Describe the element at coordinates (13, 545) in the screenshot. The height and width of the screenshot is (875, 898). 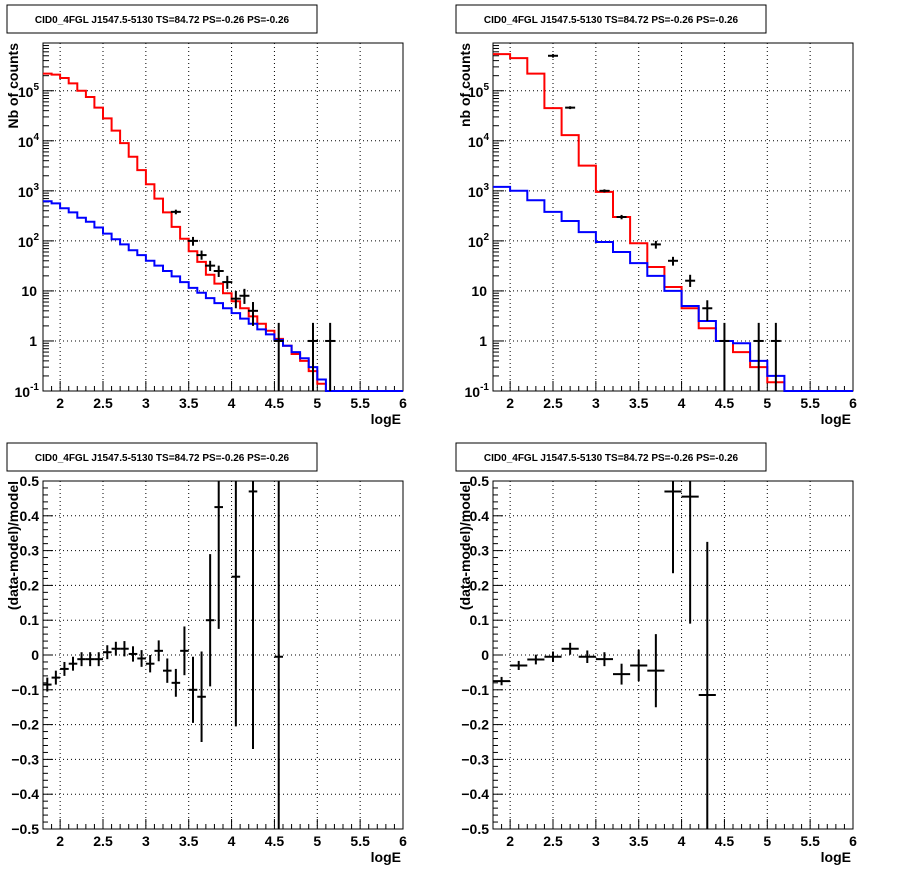
I see `y-axis-label: (data-model)/model` at that location.